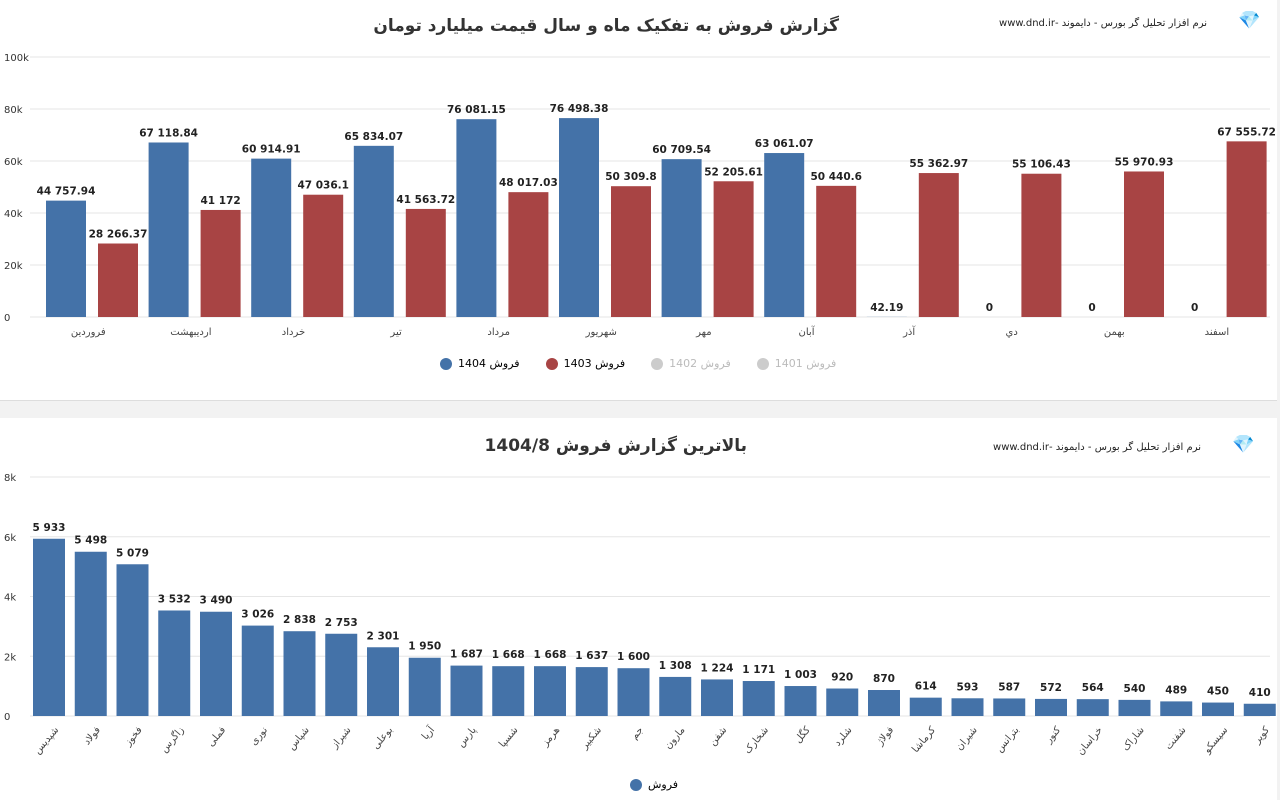 The width and height of the screenshot is (1280, 800). What do you see at coordinates (1012, 332) in the screenshot?
I see `x-tick-label: دي` at bounding box center [1012, 332].